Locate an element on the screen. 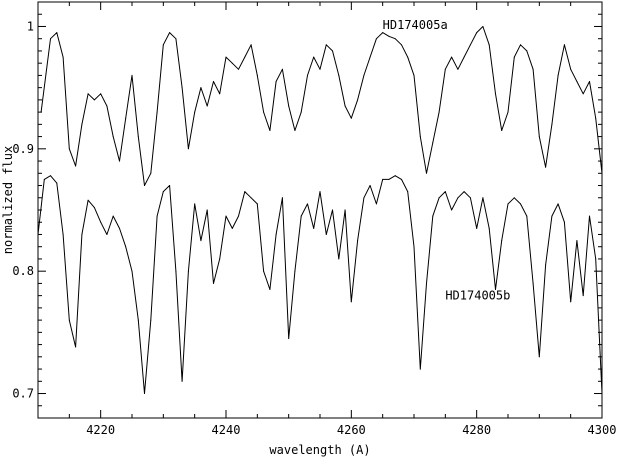 The width and height of the screenshot is (620, 457). x-tick-label: 4240 is located at coordinates (226, 430).